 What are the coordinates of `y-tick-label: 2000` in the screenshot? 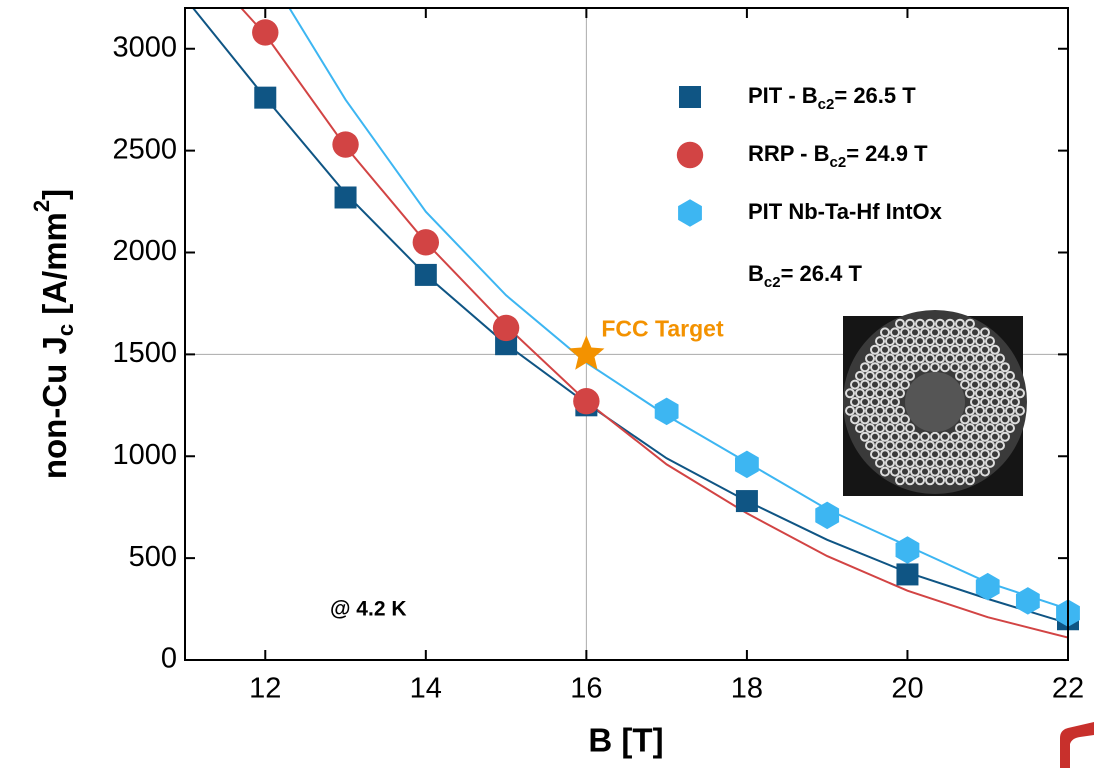 It's located at (144, 251).